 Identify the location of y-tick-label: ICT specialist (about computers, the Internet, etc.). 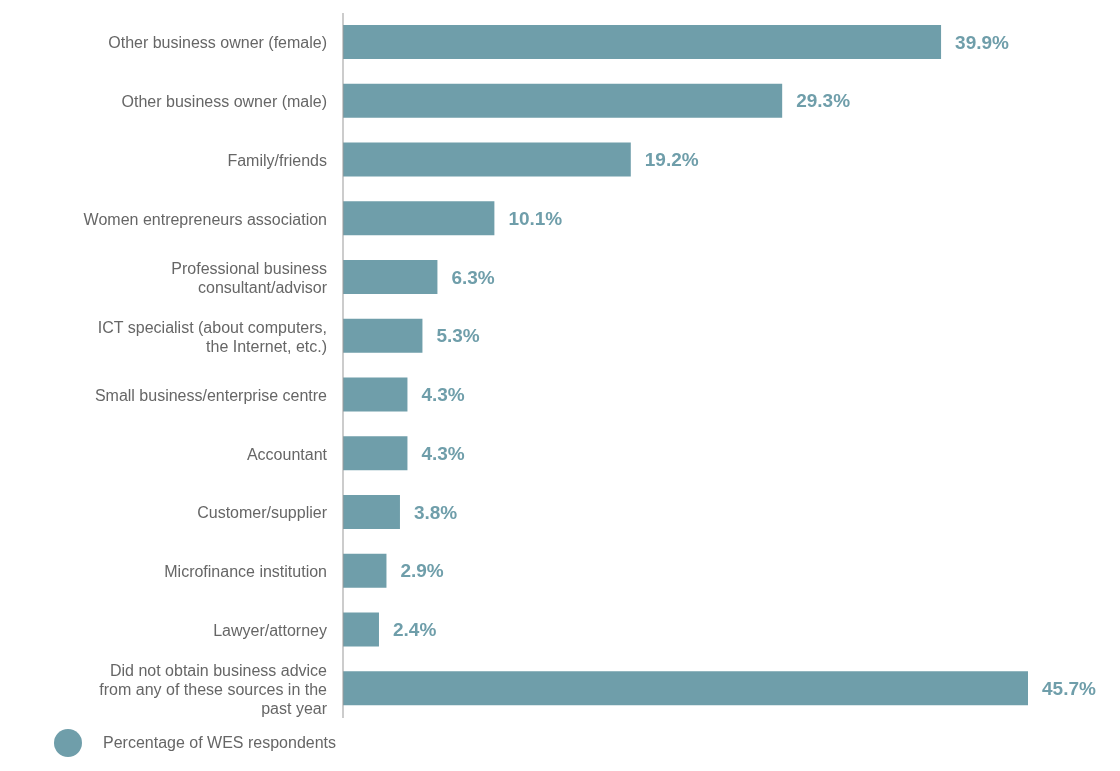
(212, 336).